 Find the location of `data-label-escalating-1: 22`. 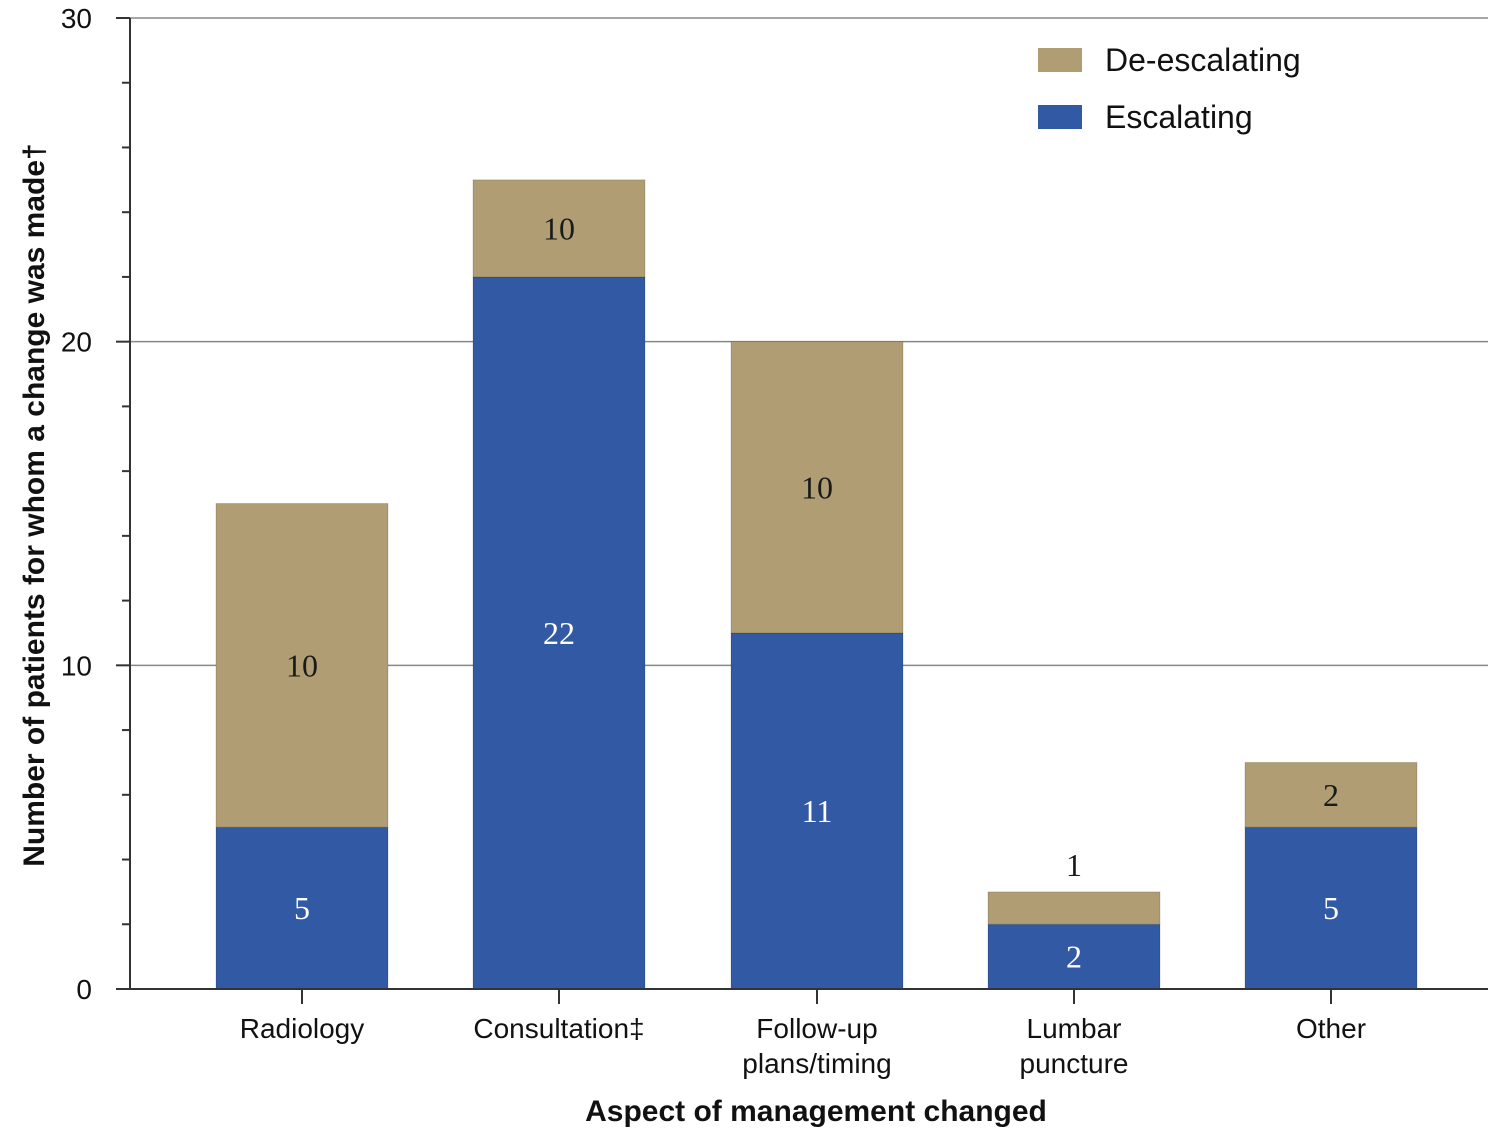

data-label-escalating-1: 22 is located at coordinates (559, 633).